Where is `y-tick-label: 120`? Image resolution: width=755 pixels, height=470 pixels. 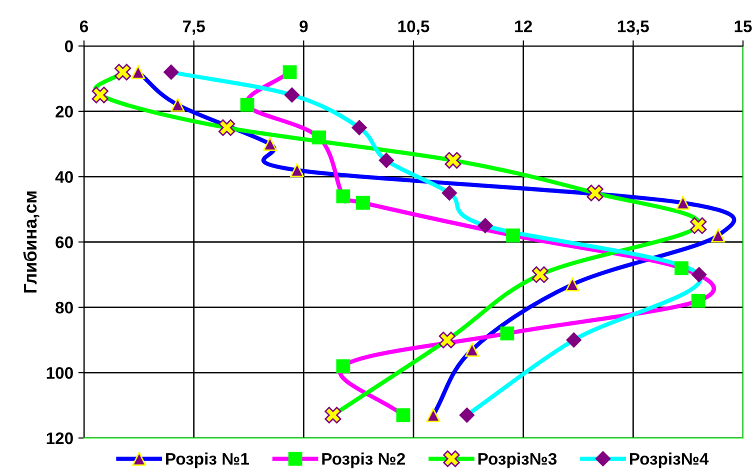
y-tick-label: 120 is located at coordinates (59, 438).